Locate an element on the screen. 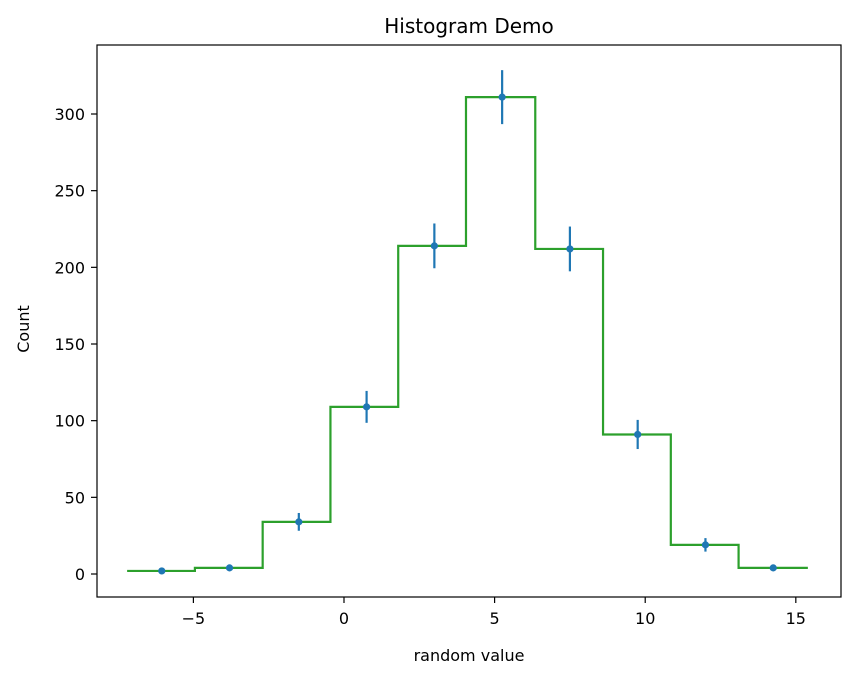  y-tick-label: 200 is located at coordinates (69, 267).